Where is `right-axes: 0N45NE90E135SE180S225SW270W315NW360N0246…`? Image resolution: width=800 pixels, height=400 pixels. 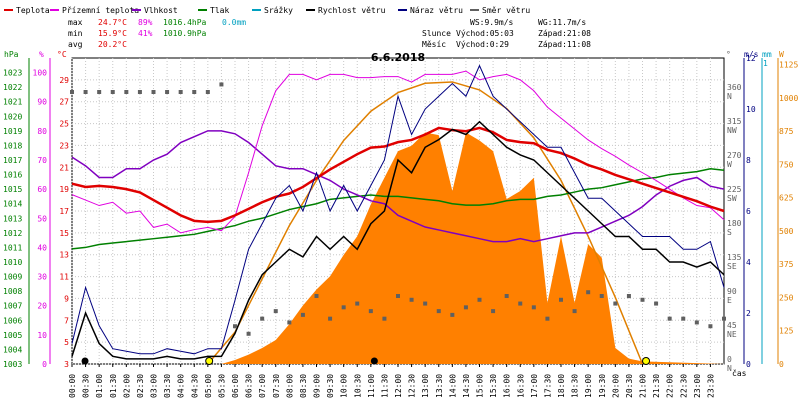
right-axes: 0N45NE90E135SE180S225SW270W315NW360N0246… is located at coordinates (762, 213).